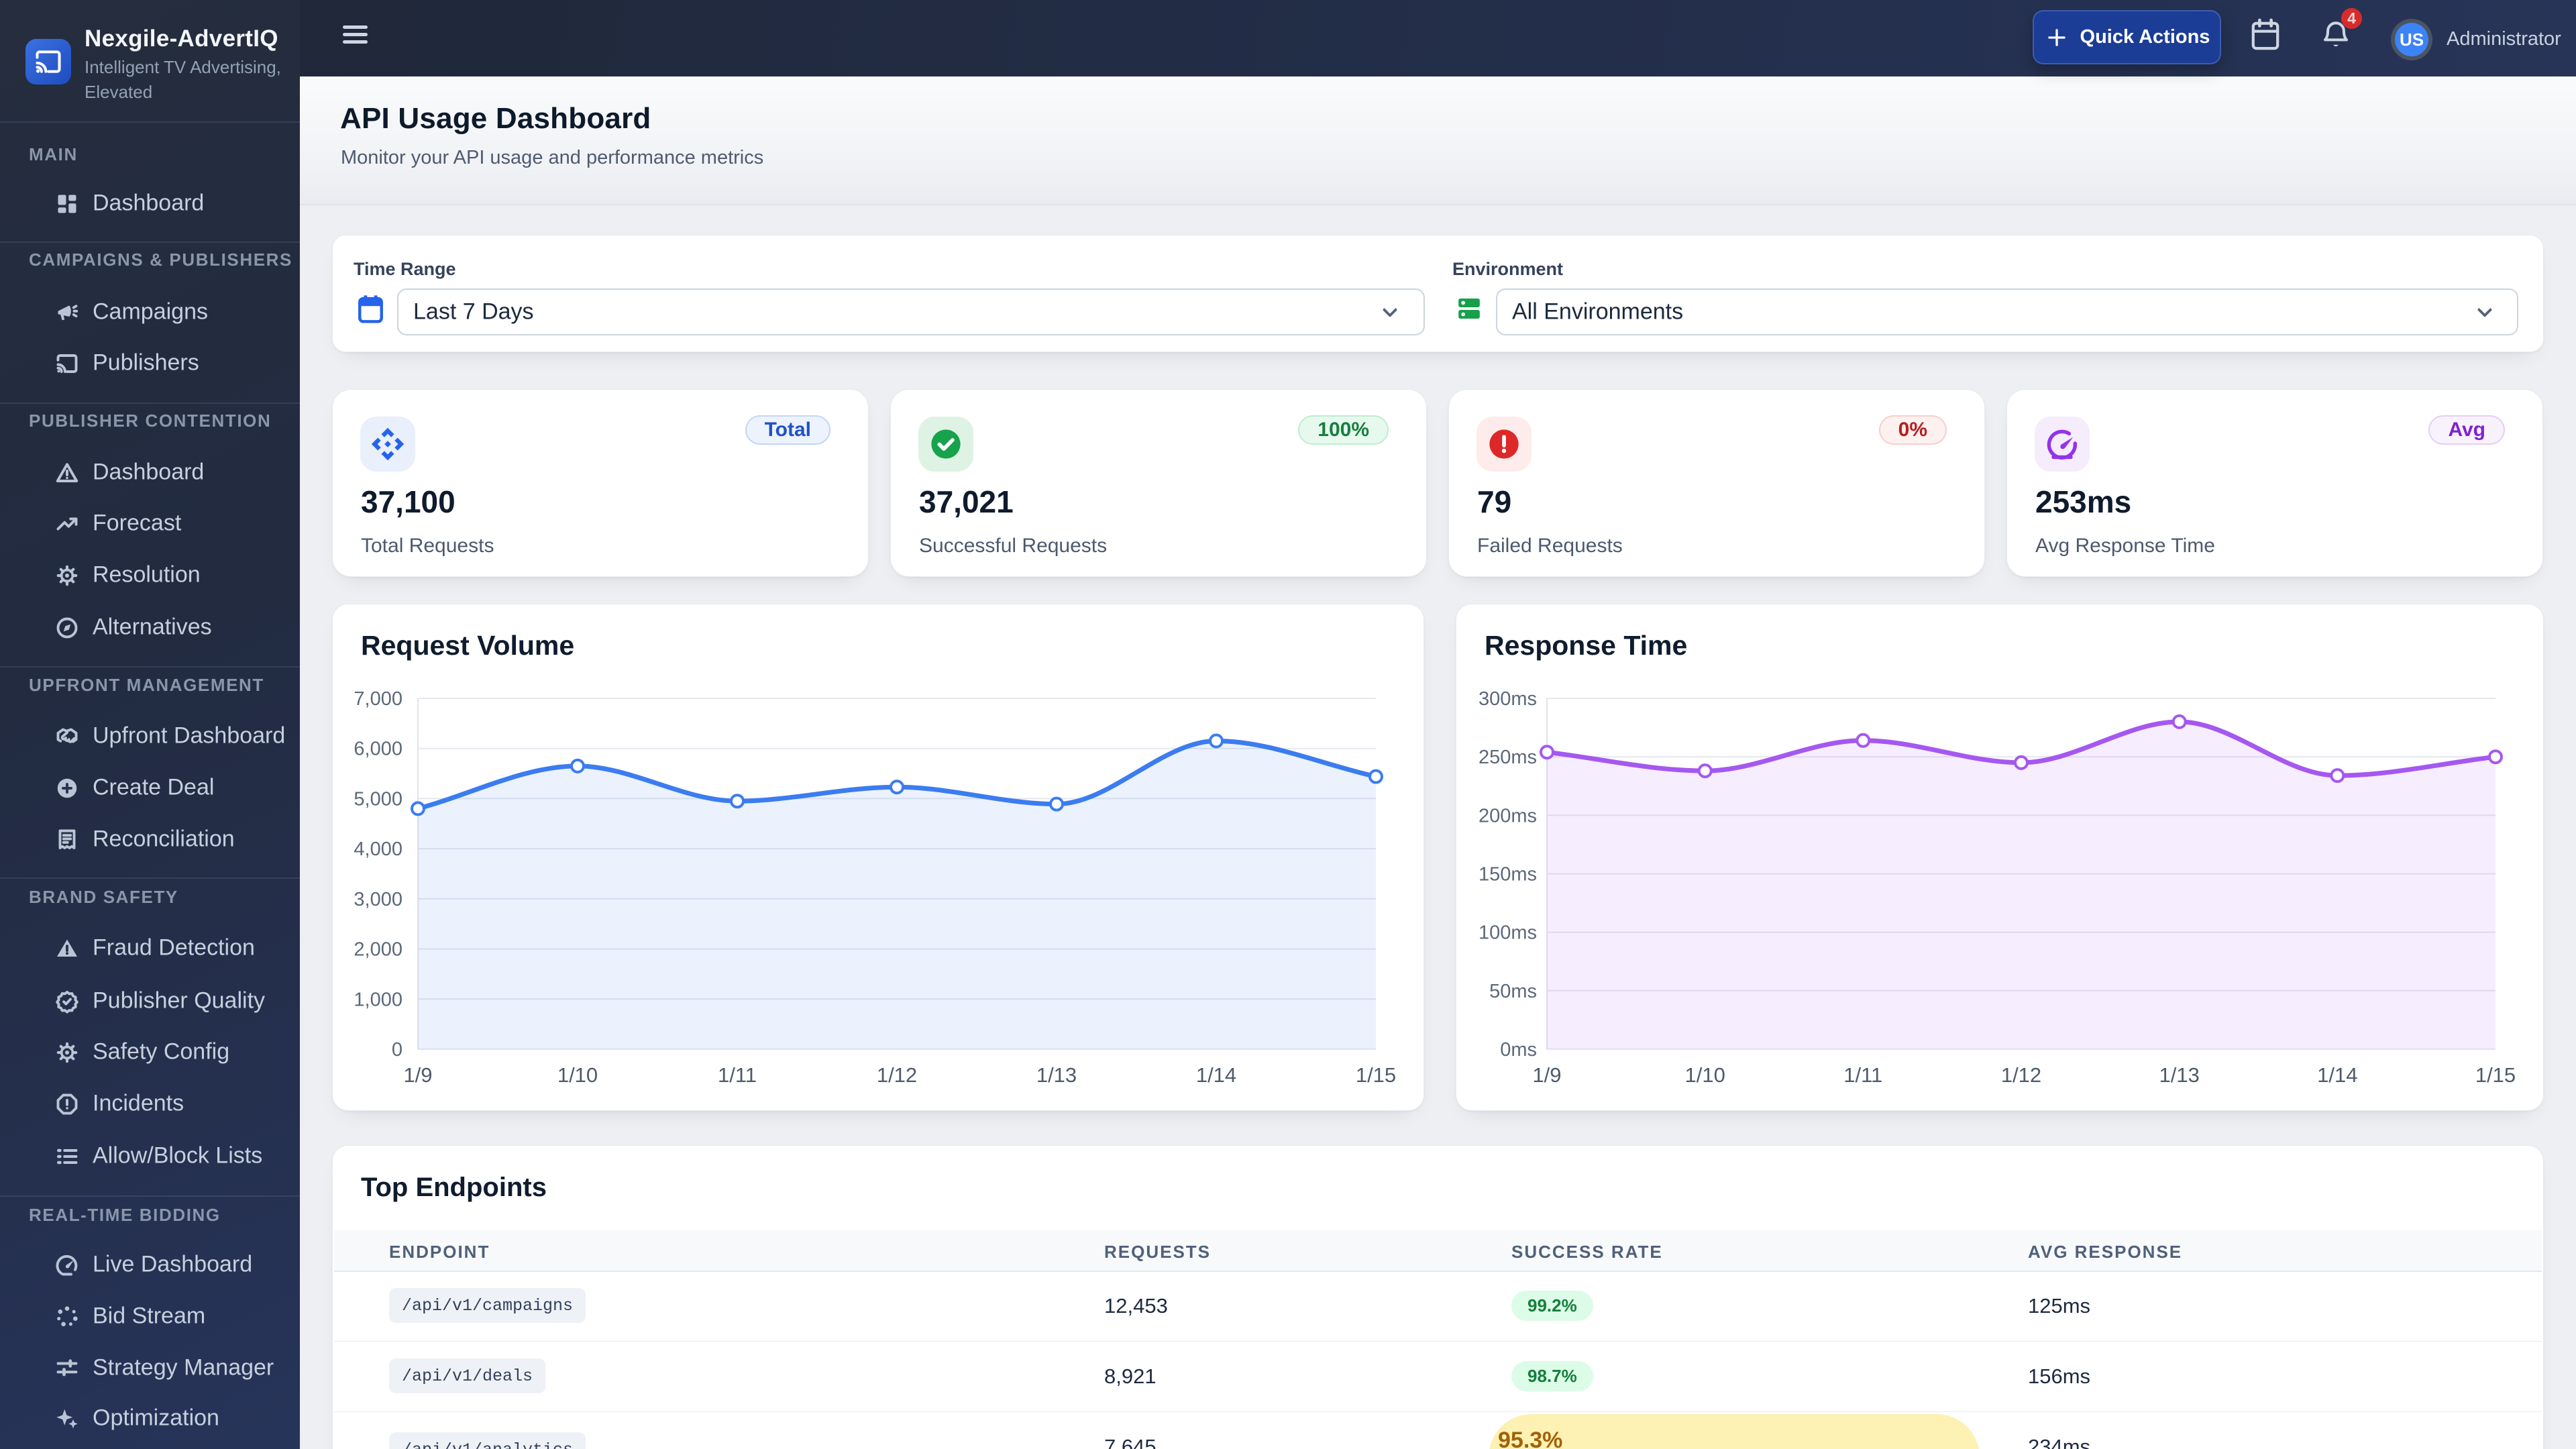 This screenshot has height=1449, width=2576. What do you see at coordinates (1508, 874) in the screenshot?
I see `svg-text: 150ms` at bounding box center [1508, 874].